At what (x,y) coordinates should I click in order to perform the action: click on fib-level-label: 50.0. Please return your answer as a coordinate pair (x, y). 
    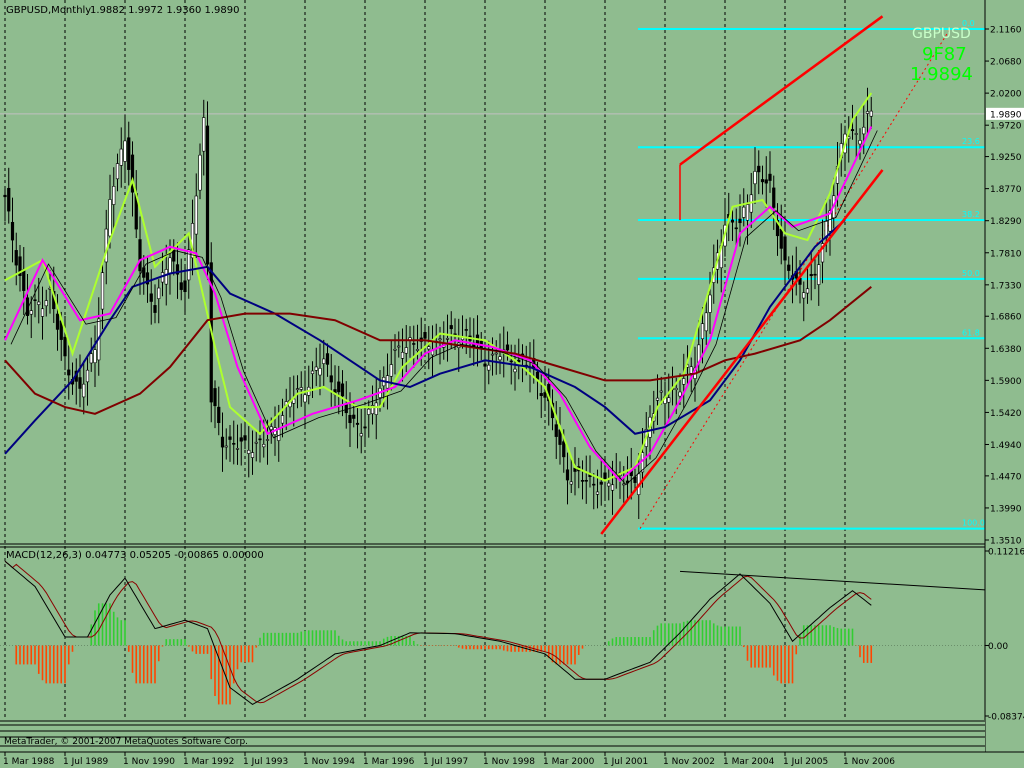
    Looking at the image, I should click on (971, 273).